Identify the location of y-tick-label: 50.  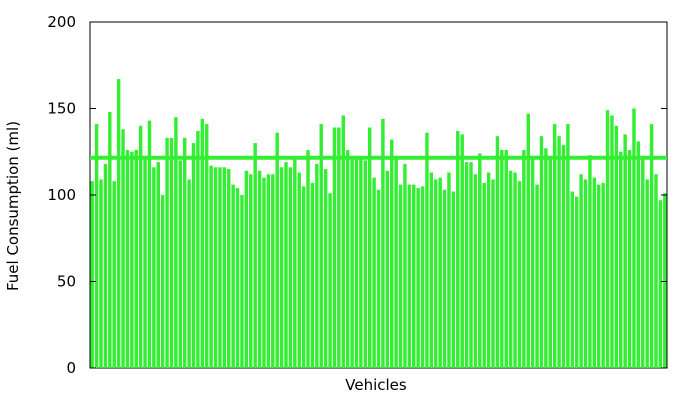
(66, 282).